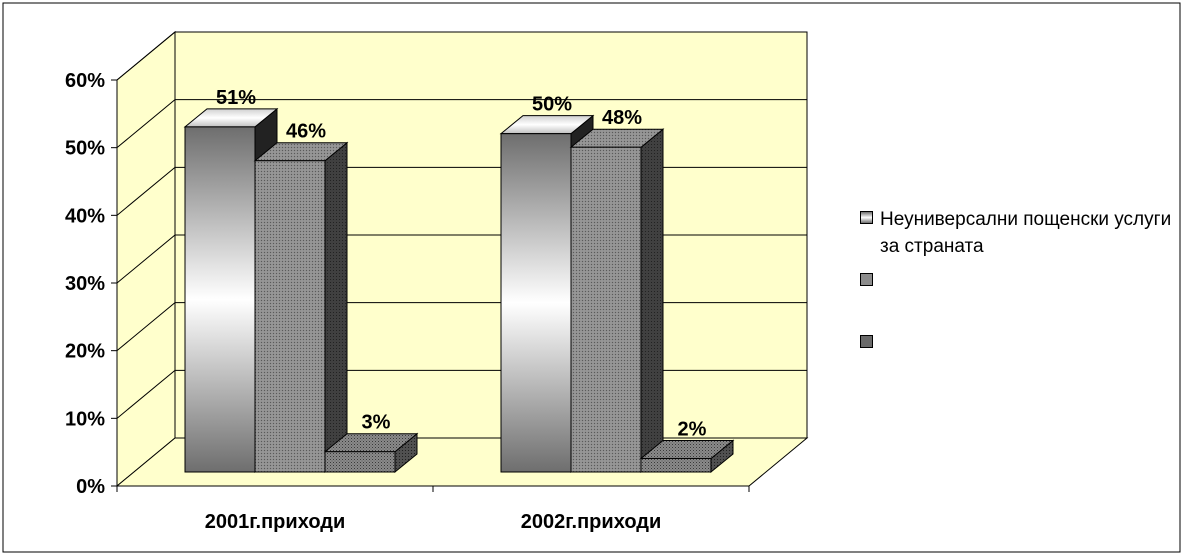 The width and height of the screenshot is (1184, 560). What do you see at coordinates (85, 419) in the screenshot?
I see `y-tick-label: 10%` at bounding box center [85, 419].